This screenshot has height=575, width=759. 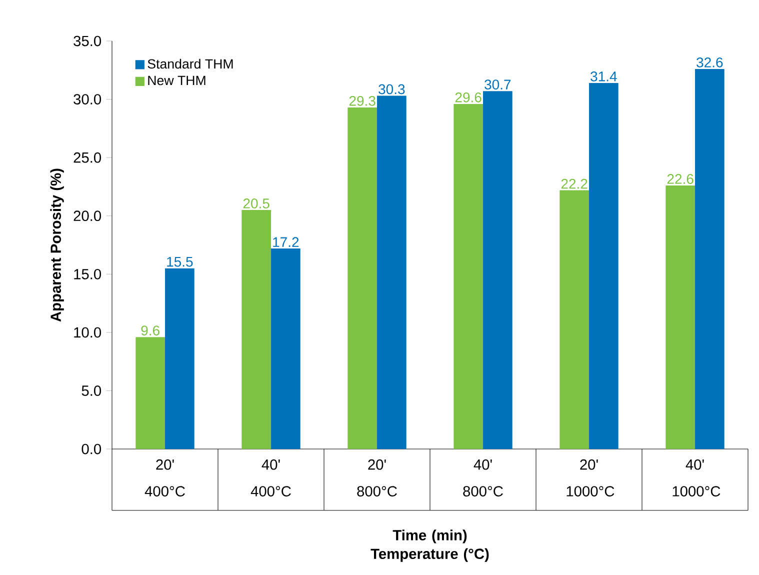 What do you see at coordinates (57, 245) in the screenshot?
I see `y-axis-title: Apparent Porosity (%)` at bounding box center [57, 245].